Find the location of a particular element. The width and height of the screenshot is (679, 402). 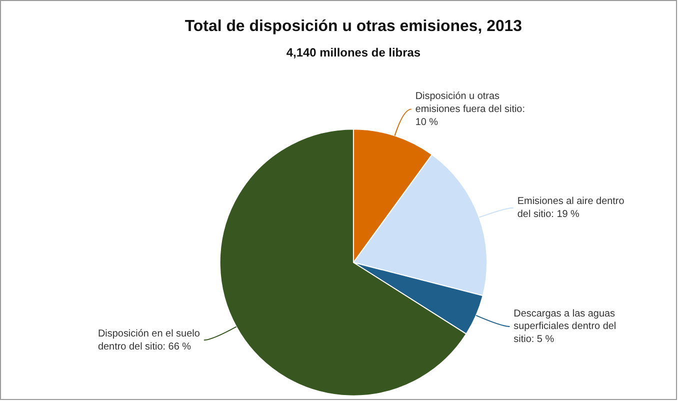

slice-label: Descargas a las aguas superficiales dentro del sitio: 5 % is located at coordinates (565, 327).